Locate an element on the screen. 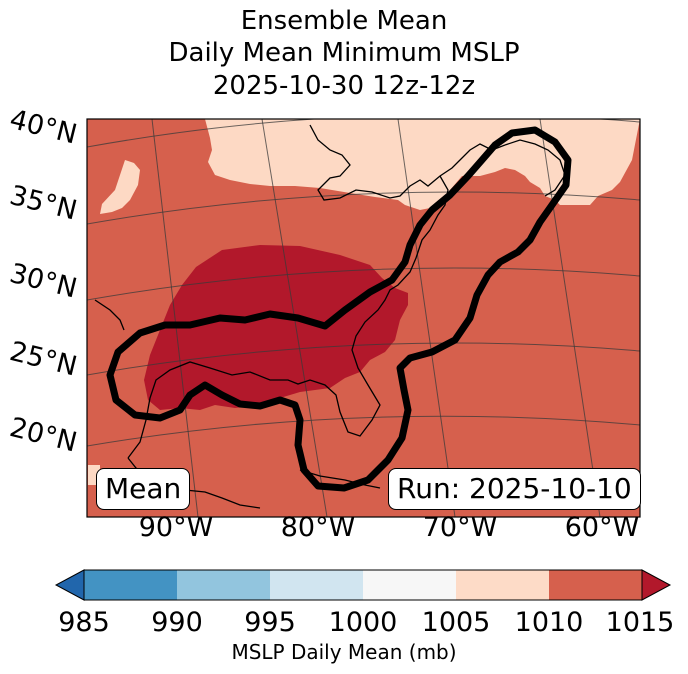  colorbar is located at coordinates (363, 585).